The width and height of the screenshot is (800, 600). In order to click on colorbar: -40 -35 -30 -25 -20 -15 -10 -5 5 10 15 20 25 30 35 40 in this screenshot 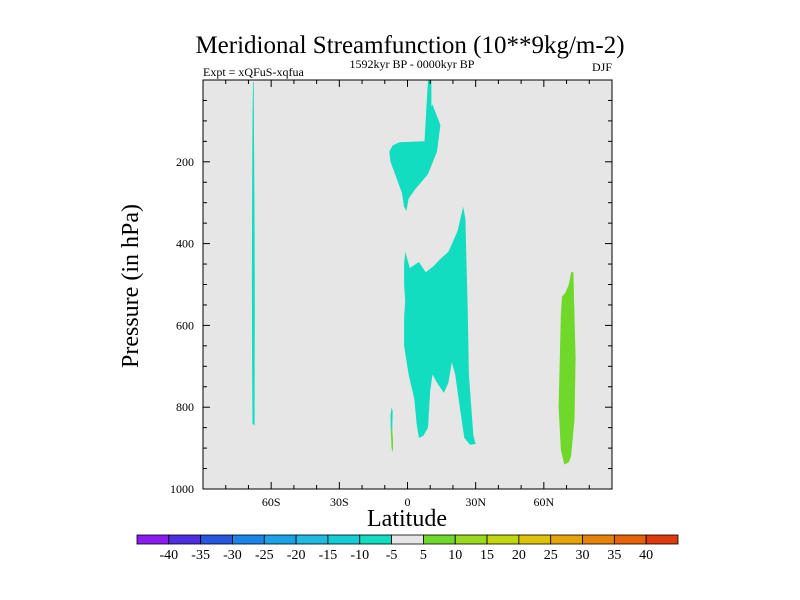, I will do `click(407, 548)`.